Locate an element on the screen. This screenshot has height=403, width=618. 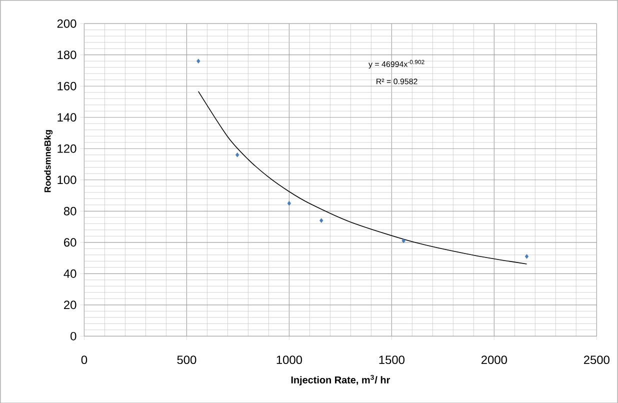
y-tick-label: 60 is located at coordinates (70, 242).